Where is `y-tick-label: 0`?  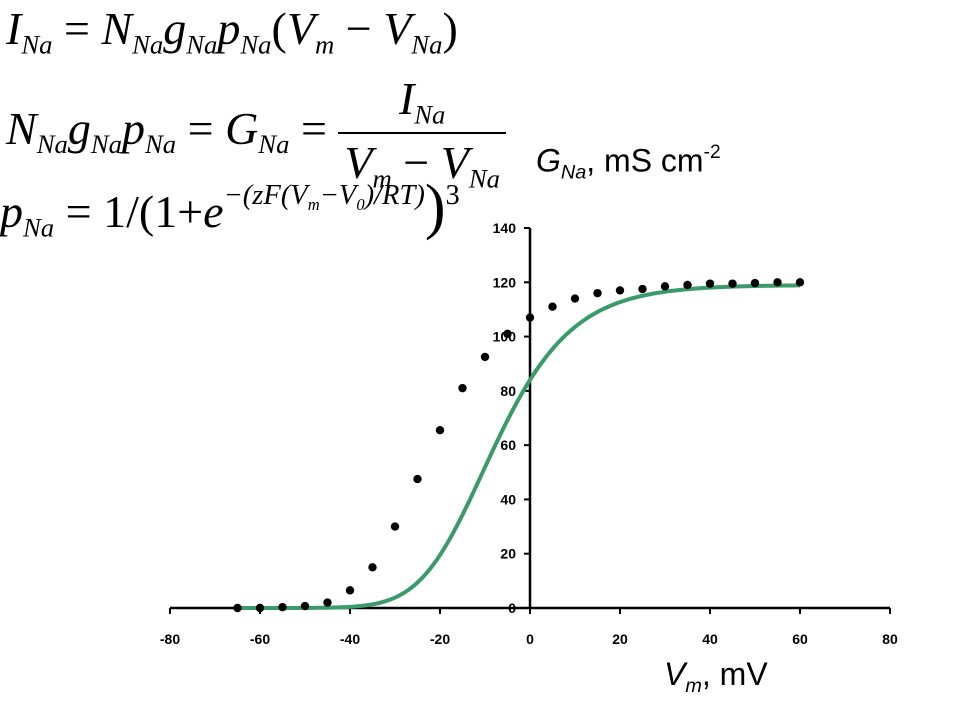 y-tick-label: 0 is located at coordinates (512, 608).